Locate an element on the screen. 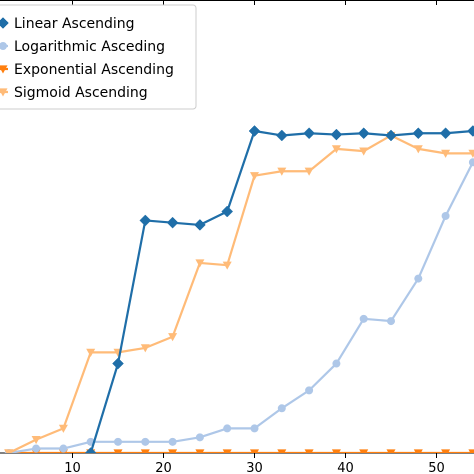 The width and height of the screenshot is (474, 474). legend-label: Exponential Ascending is located at coordinates (94, 70).